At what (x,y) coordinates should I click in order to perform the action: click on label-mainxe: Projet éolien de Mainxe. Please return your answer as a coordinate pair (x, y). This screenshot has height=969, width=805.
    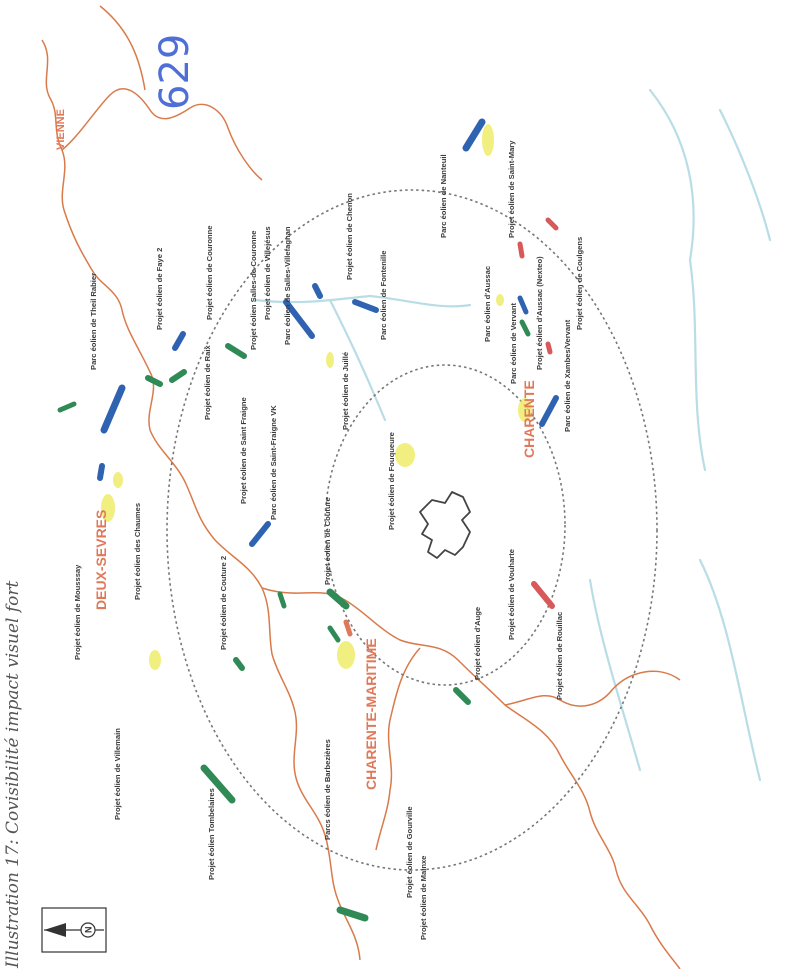
    Looking at the image, I should click on (423, 898).